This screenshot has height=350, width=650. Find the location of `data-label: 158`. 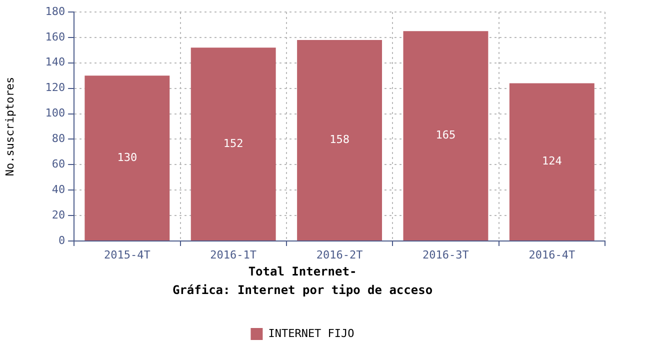

data-label: 158 is located at coordinates (340, 139).